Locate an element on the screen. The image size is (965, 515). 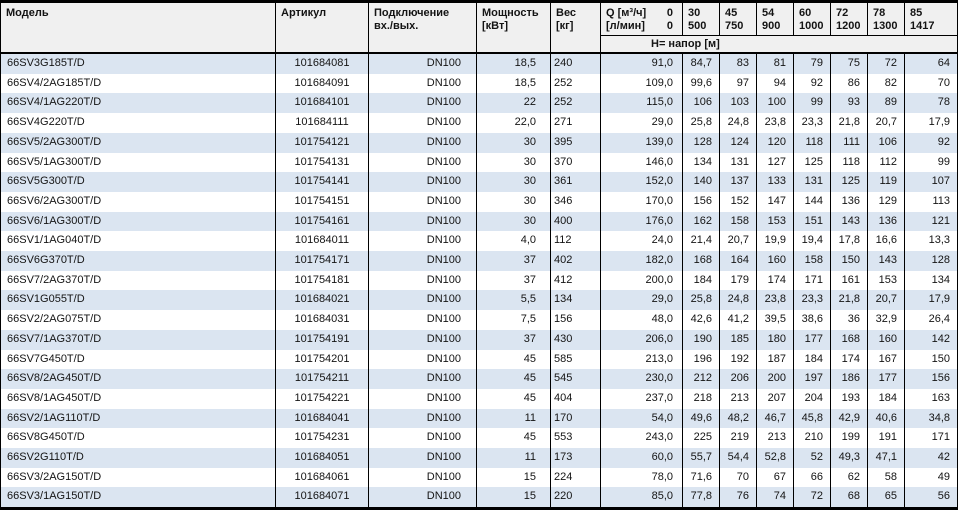
cell-model: 66SV6G370T/D is located at coordinates (138, 261).